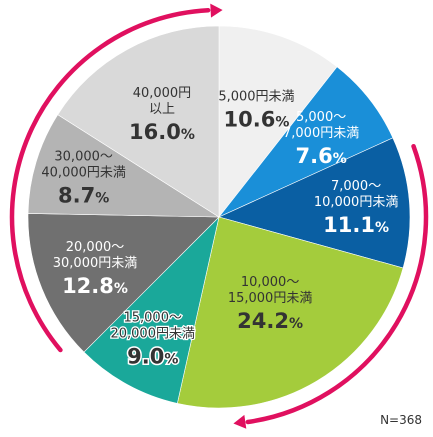 The image size is (433, 437). I want to click on slice-percent-label: 8.7%, so click(83, 195).